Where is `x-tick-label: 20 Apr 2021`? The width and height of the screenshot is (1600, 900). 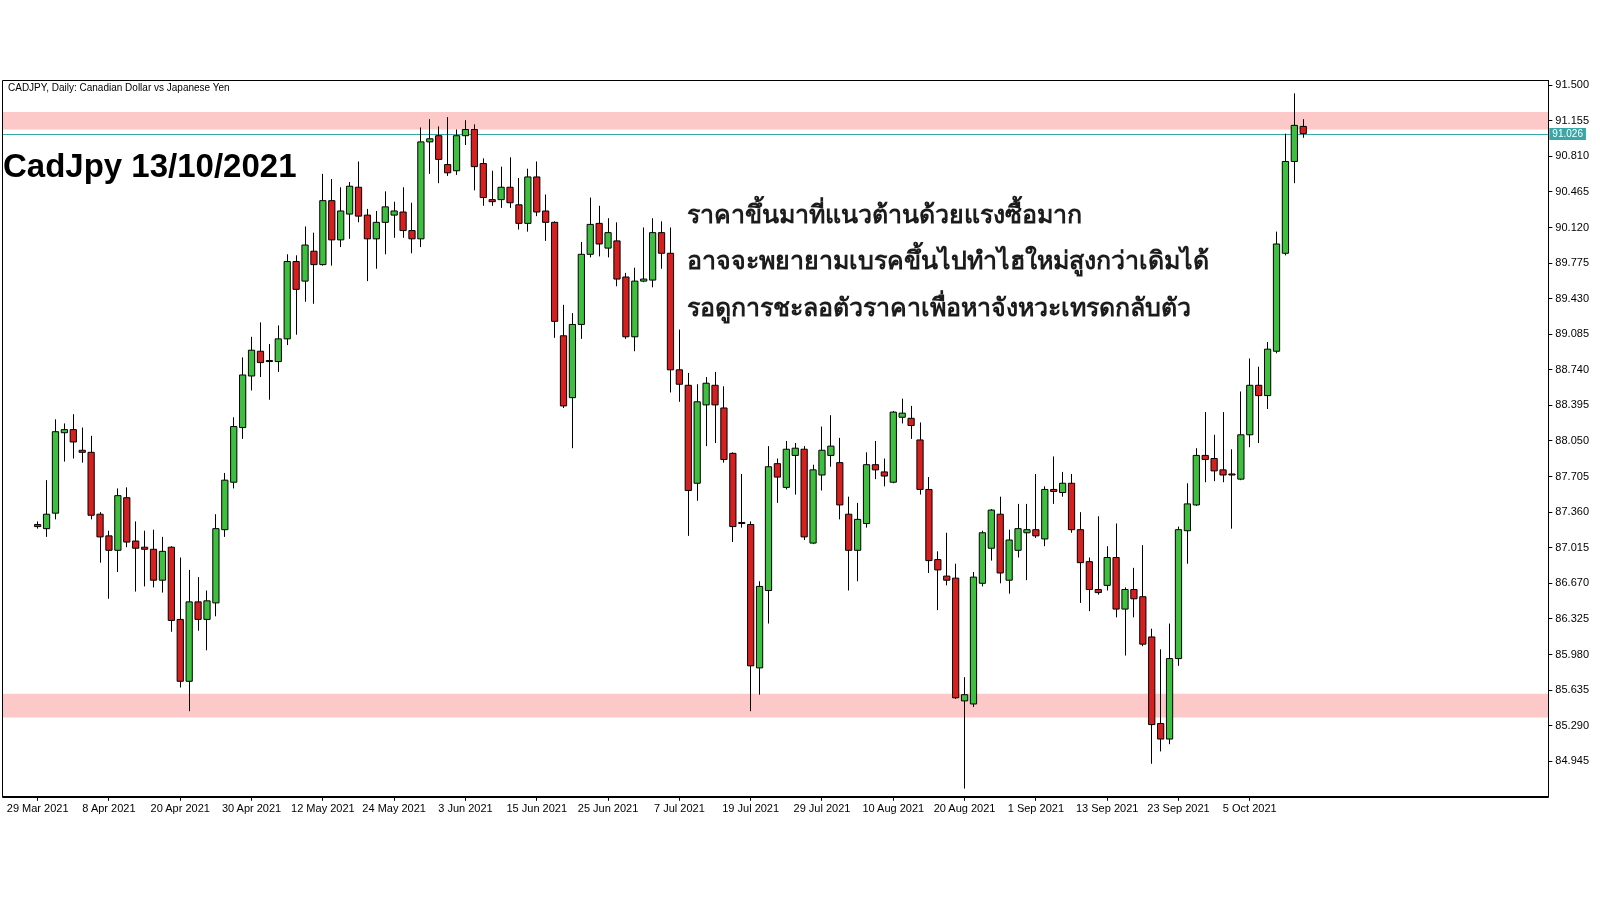 x-tick-label: 20 Apr 2021 is located at coordinates (180, 808).